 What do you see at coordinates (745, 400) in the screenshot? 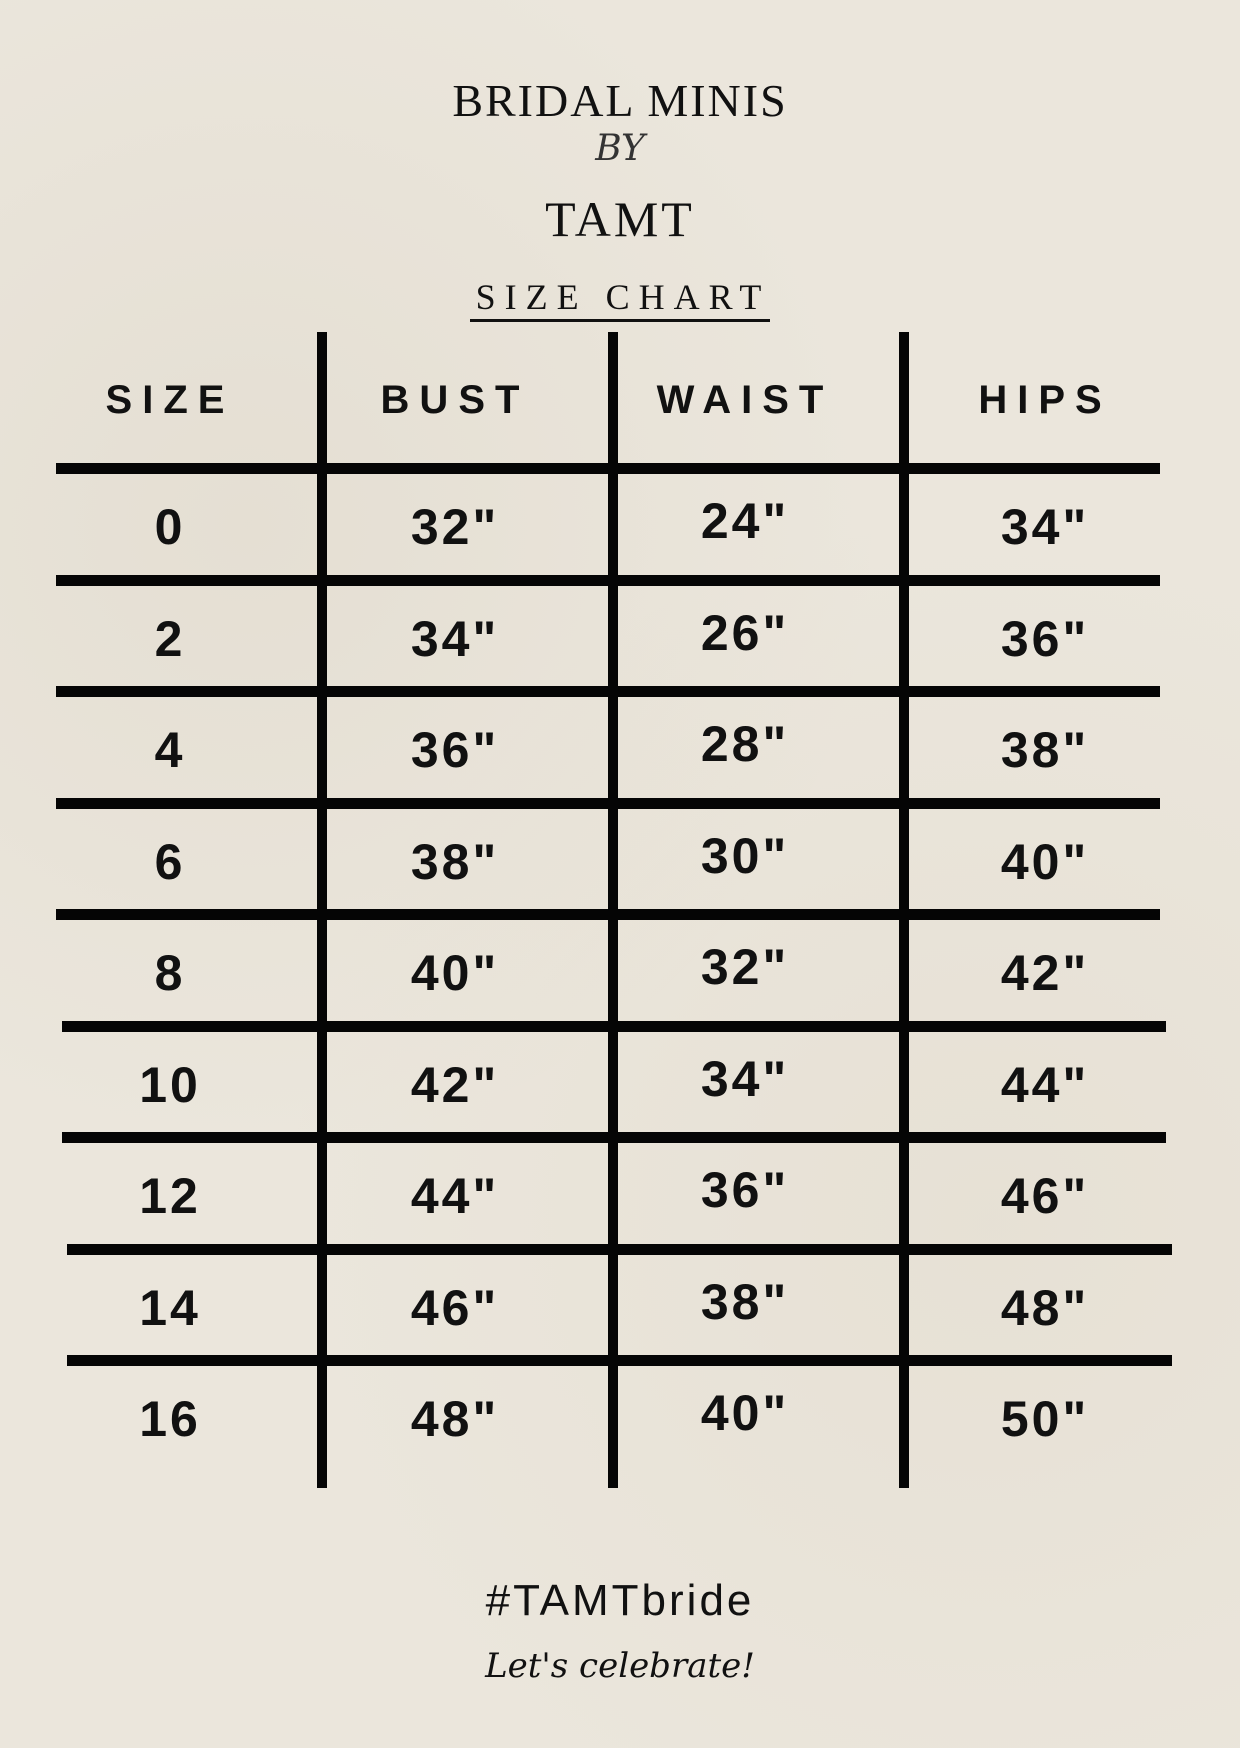
I see `column-header-waist: WAIST` at bounding box center [745, 400].